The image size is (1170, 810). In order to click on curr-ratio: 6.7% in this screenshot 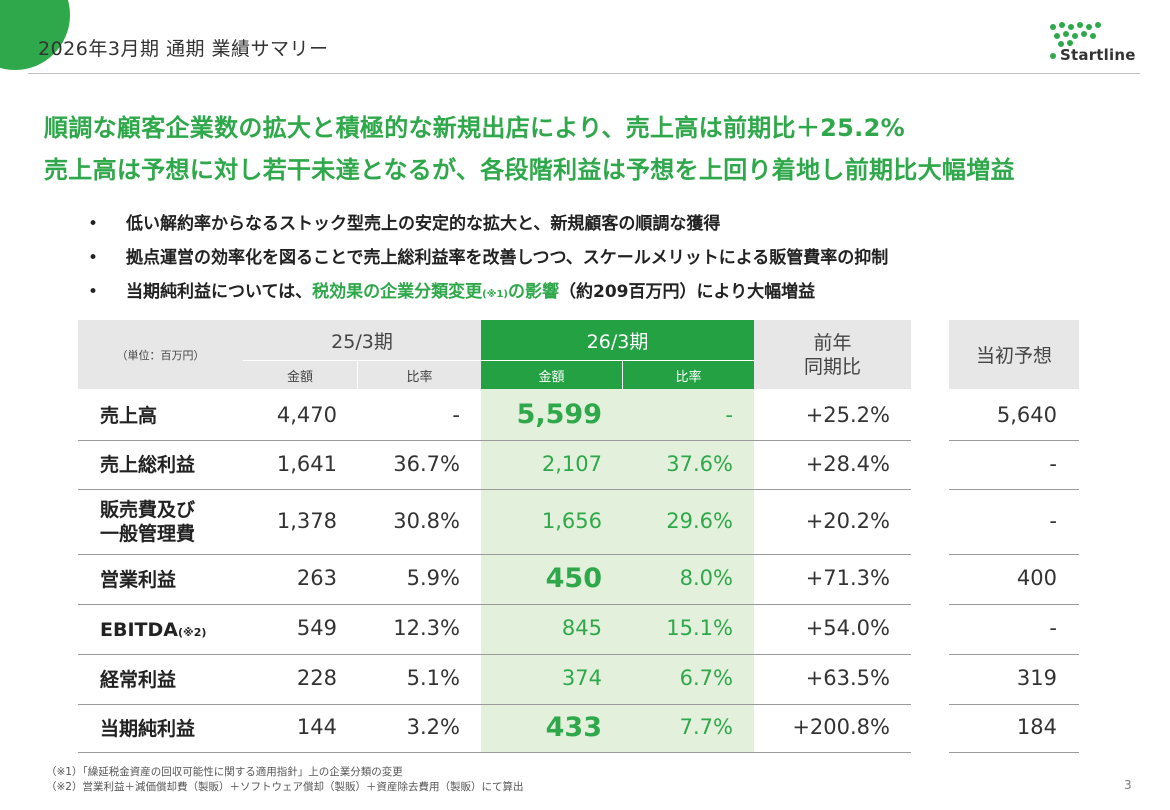, I will do `click(706, 678)`.